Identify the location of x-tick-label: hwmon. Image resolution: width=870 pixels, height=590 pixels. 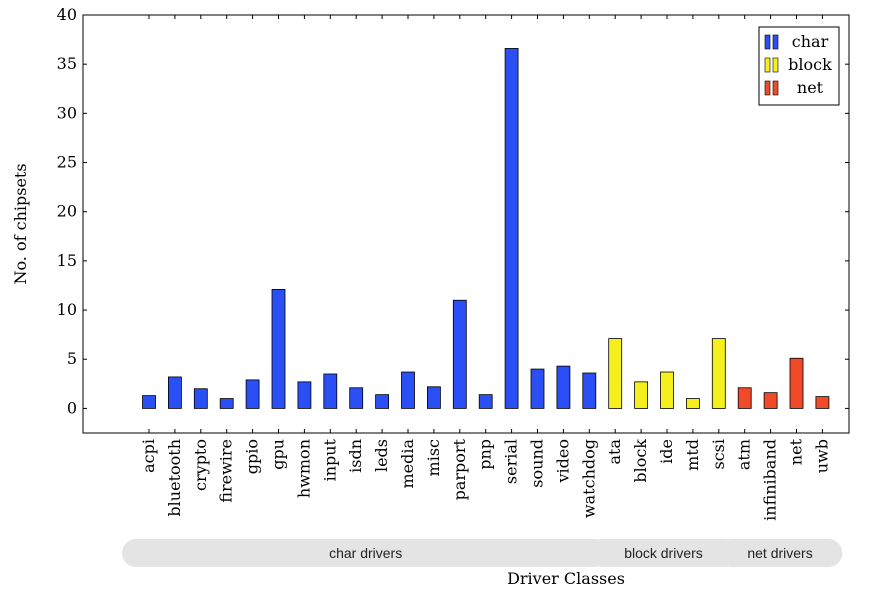
(303, 468).